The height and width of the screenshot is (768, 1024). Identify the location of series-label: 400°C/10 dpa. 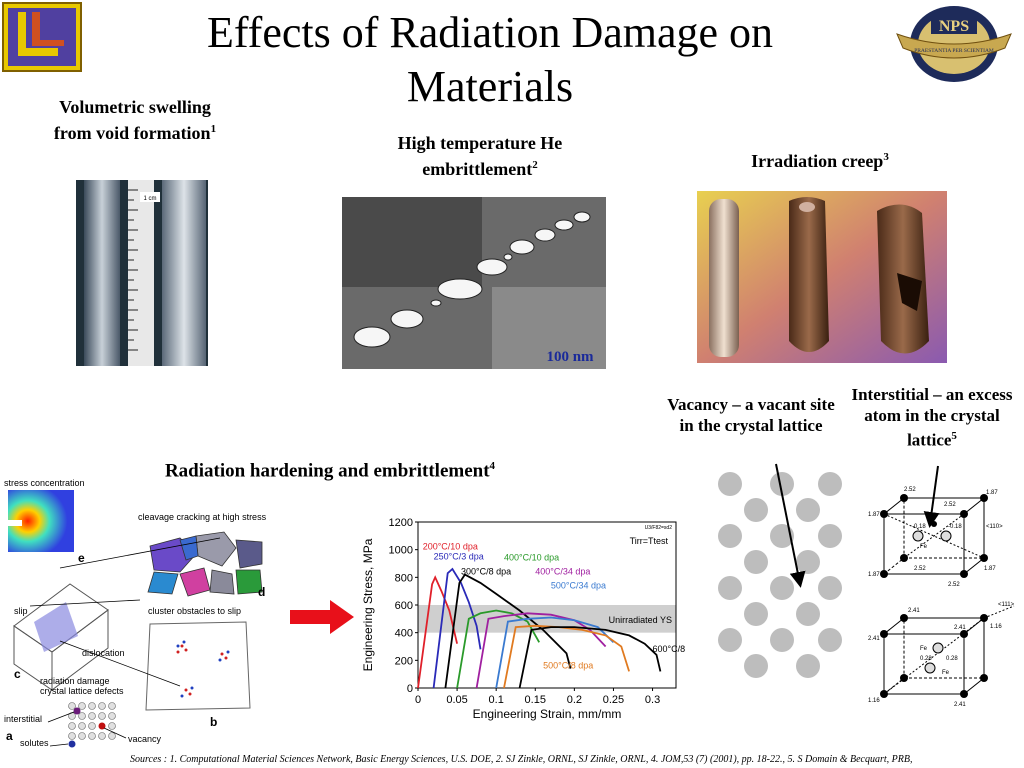
(531, 558).